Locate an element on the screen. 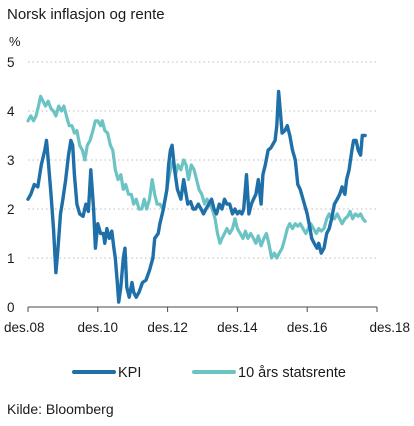 The image size is (414, 426). x-tick-labels: des.08 des.10 des.12 des.14 des.16 des.18 is located at coordinates (207, 321).